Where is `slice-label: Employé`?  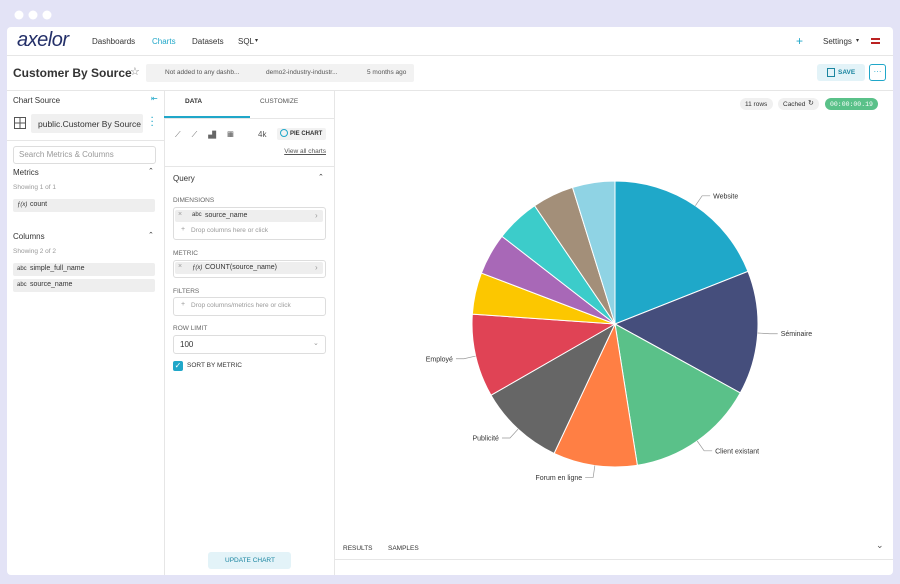 slice-label: Employé is located at coordinates (439, 359).